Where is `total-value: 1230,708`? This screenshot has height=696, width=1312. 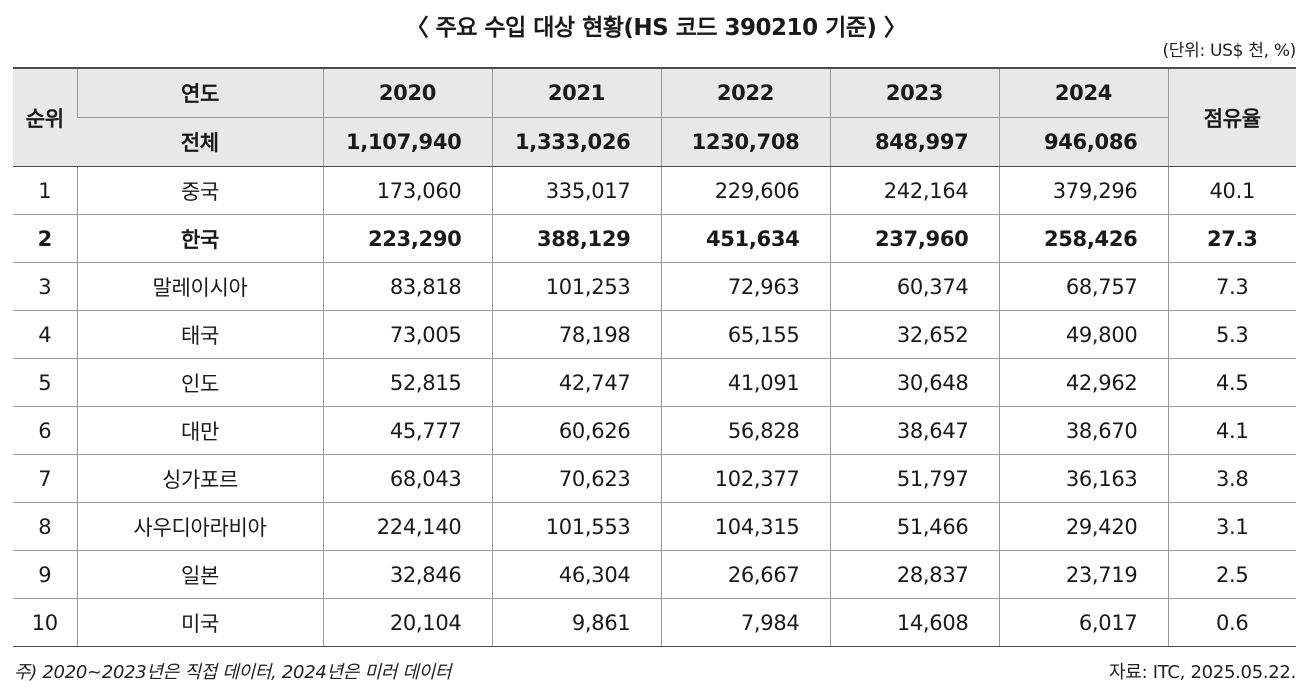 total-value: 1230,708 is located at coordinates (745, 142).